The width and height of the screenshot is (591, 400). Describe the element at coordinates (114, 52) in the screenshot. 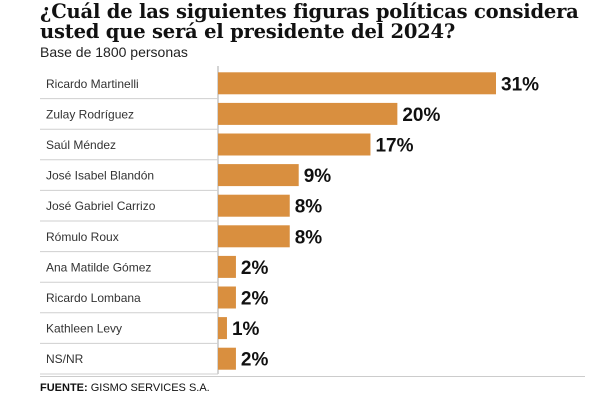

I see `chart-subtitle: Base de 1800 personas` at that location.